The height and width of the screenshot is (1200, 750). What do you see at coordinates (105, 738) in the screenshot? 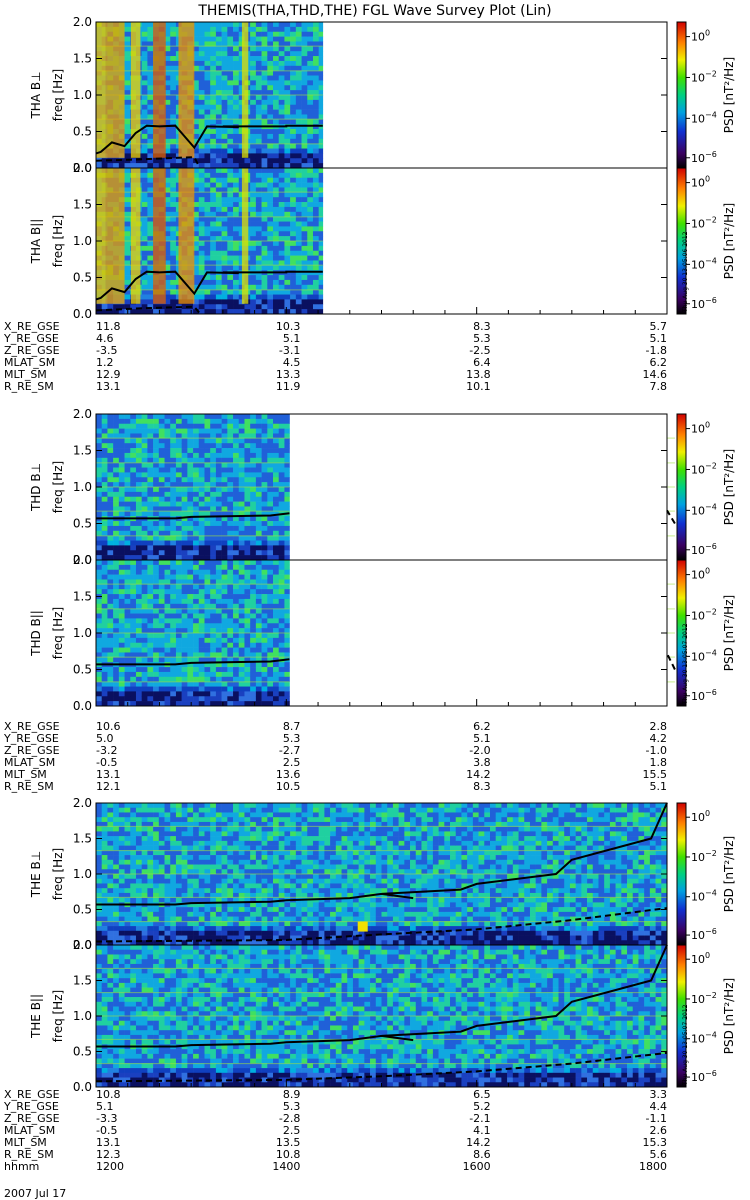
I see `ephemeris-value: 5.0` at bounding box center [105, 738].